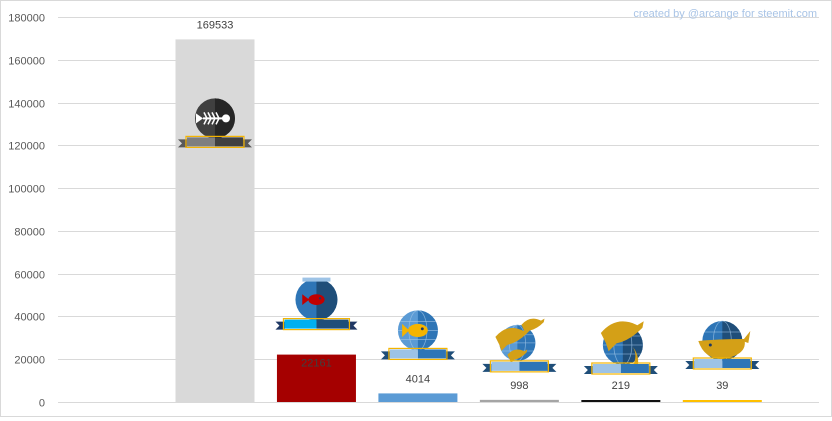 This screenshot has width=832, height=421. I want to click on y-tick-label: 0, so click(42, 404).